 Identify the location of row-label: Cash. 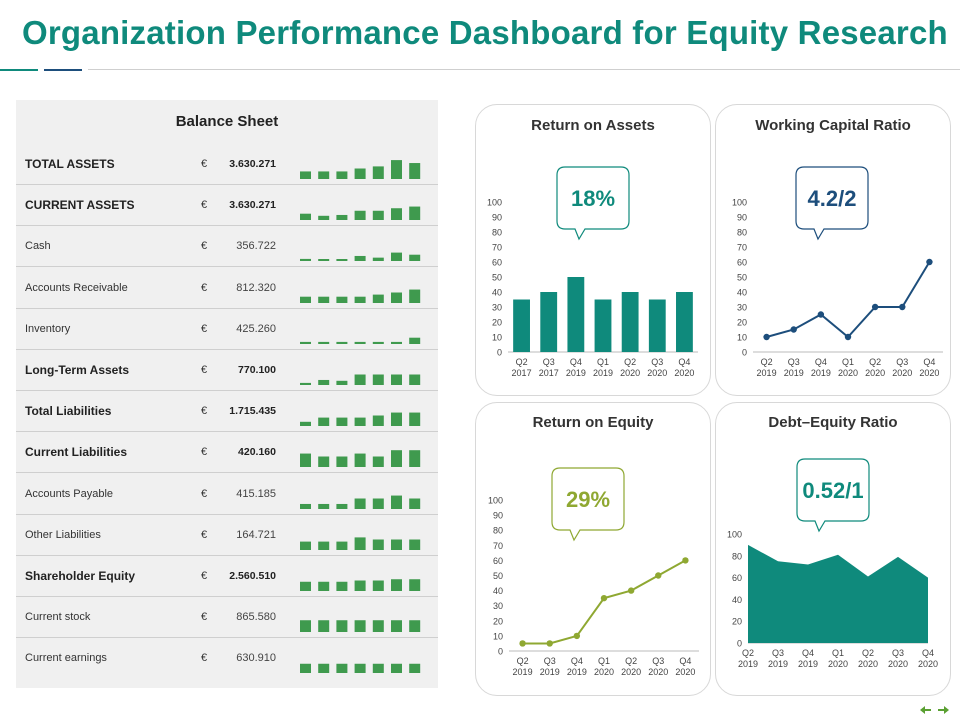
(38, 246).